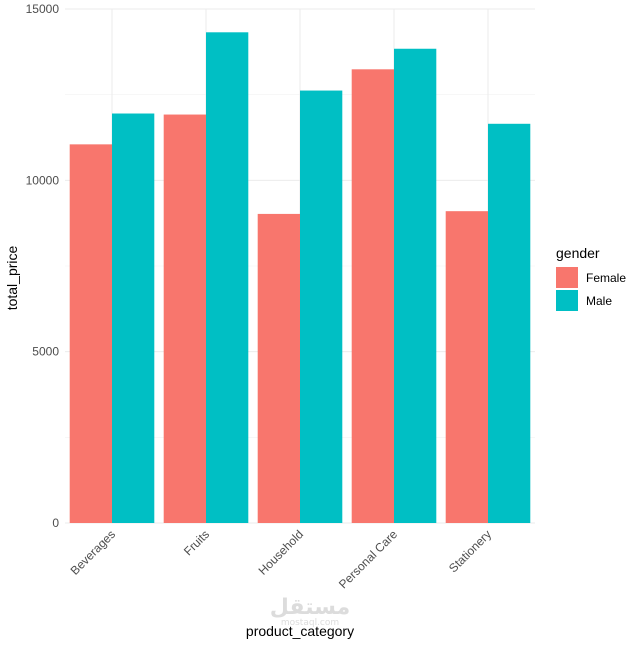 The image size is (642, 645). What do you see at coordinates (43, 266) in the screenshot?
I see `y-tick-labels: 0 5000 10000 15000` at bounding box center [43, 266].